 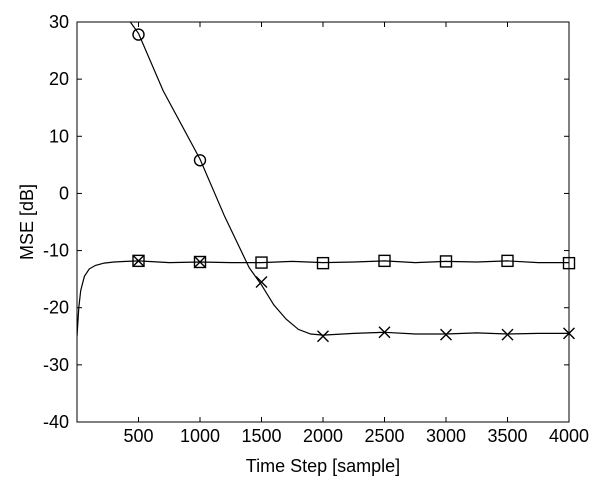 I want to click on x-tick-label: 4000, so click(x=569, y=436).